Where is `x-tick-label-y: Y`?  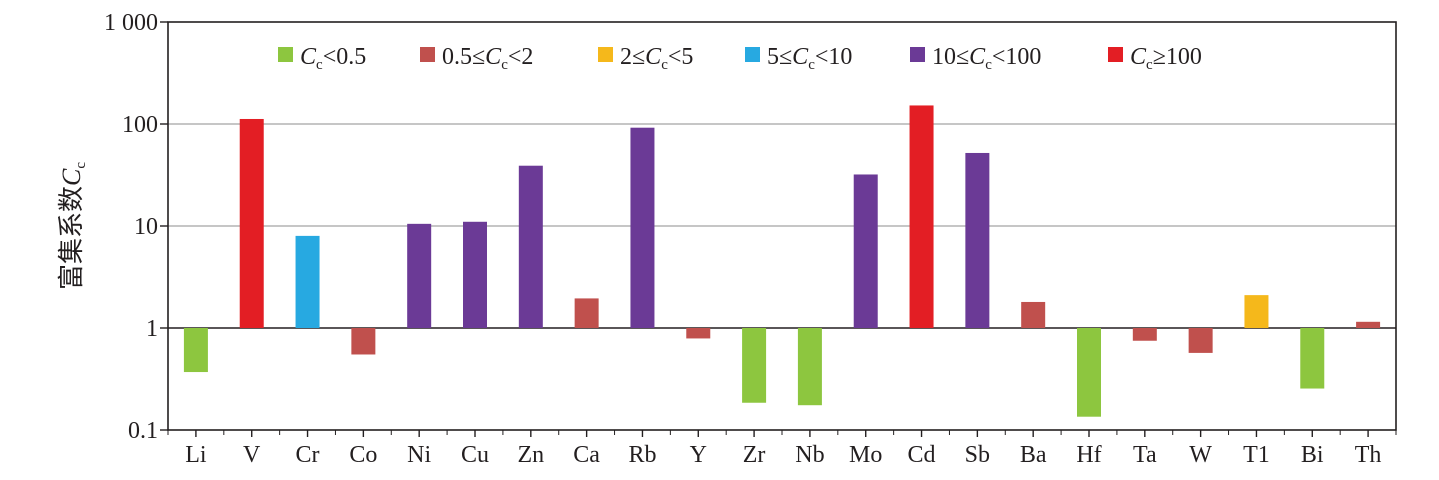
x-tick-label-y: Y is located at coordinates (698, 455).